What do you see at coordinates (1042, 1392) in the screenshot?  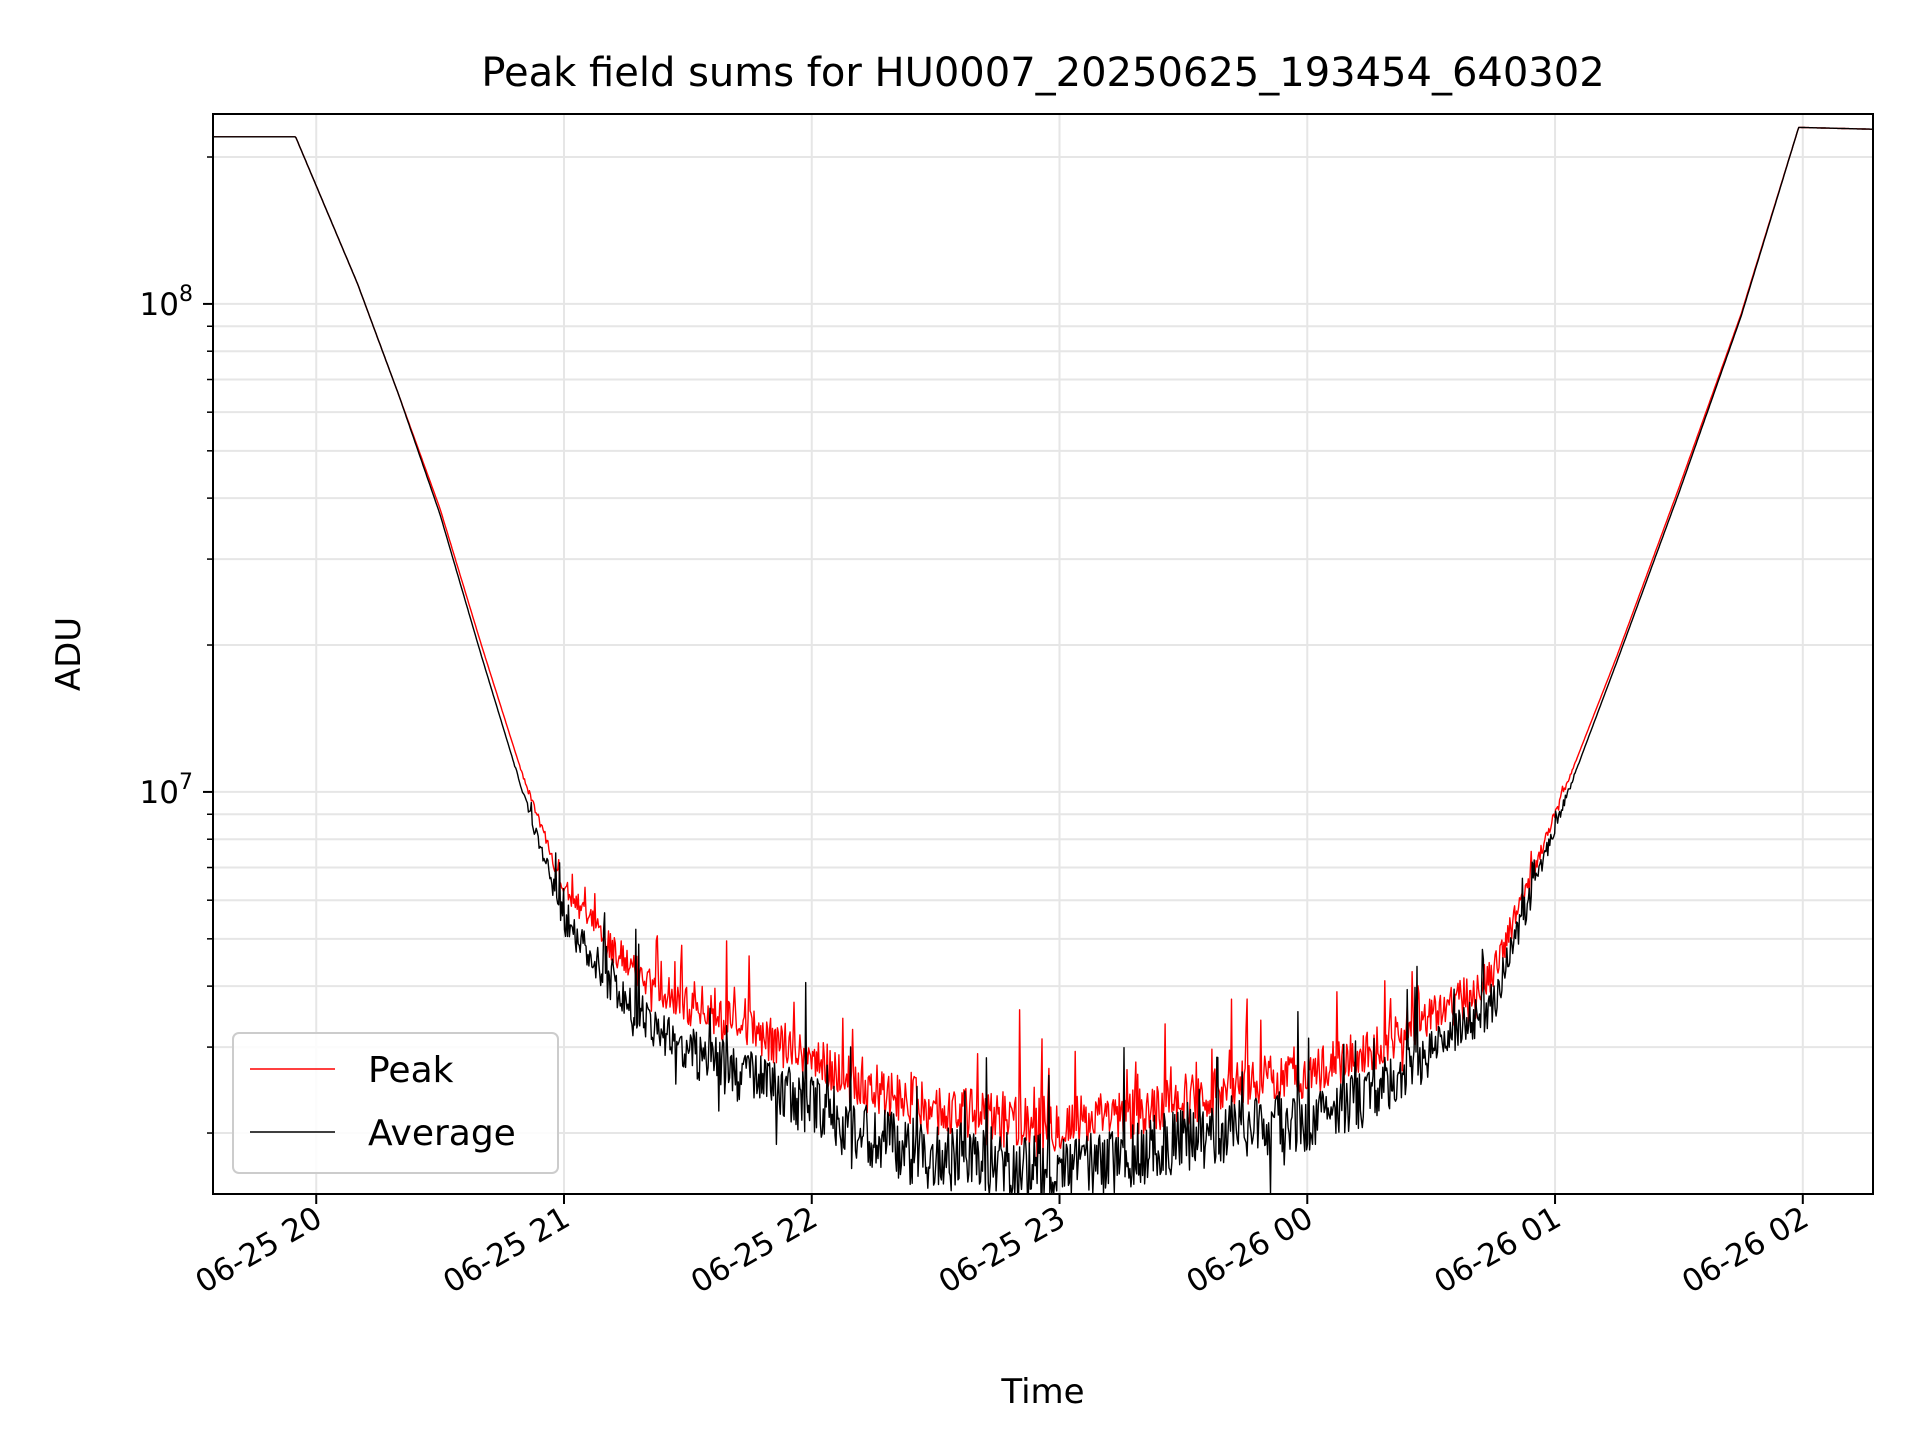 I see `x-axis-label: Time` at bounding box center [1042, 1392].